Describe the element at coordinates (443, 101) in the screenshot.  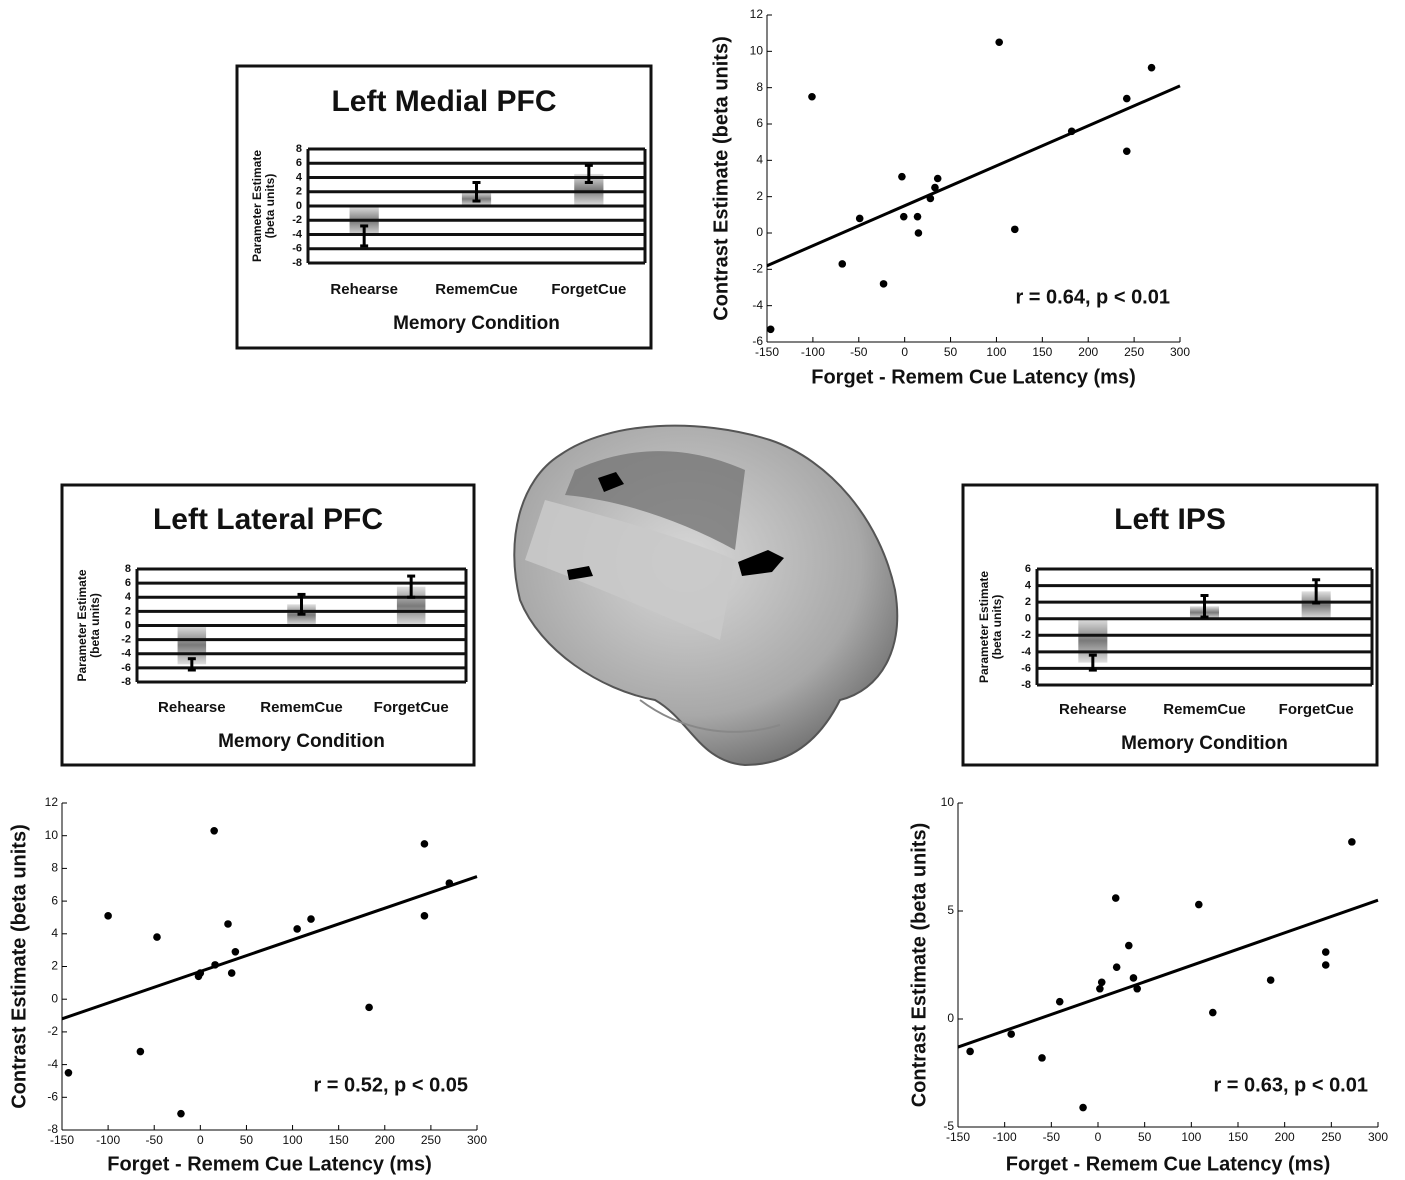
I see `panel-title: Left Medial PFC` at that location.